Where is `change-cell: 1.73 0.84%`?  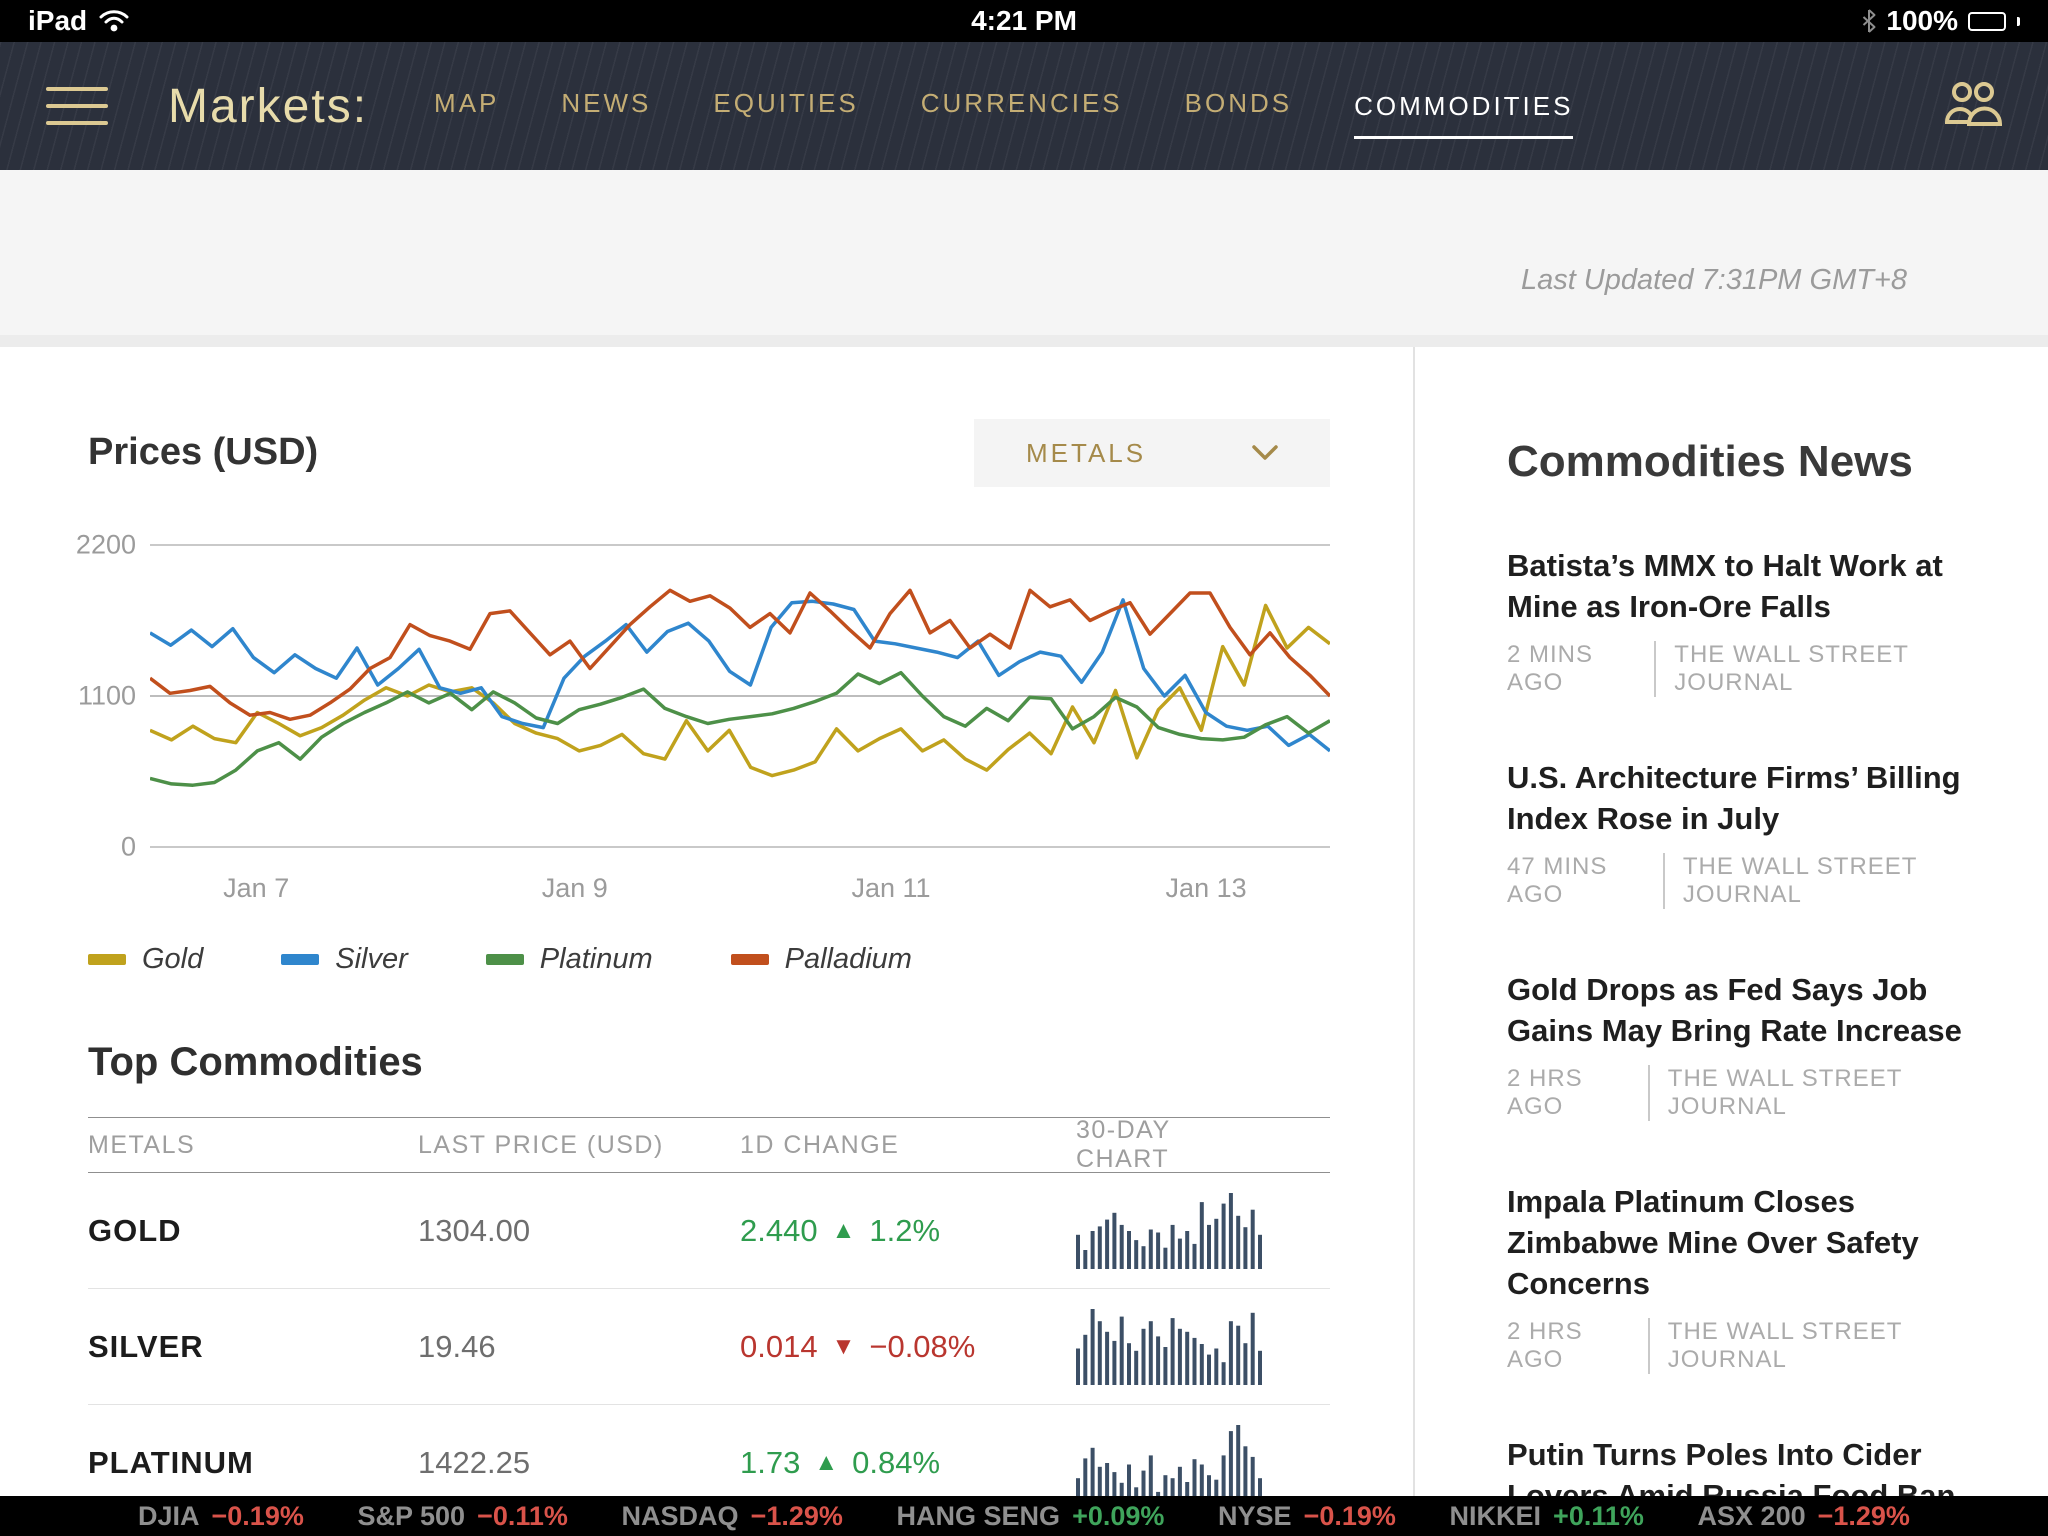
change-cell: 1.73 0.84% is located at coordinates (908, 1463).